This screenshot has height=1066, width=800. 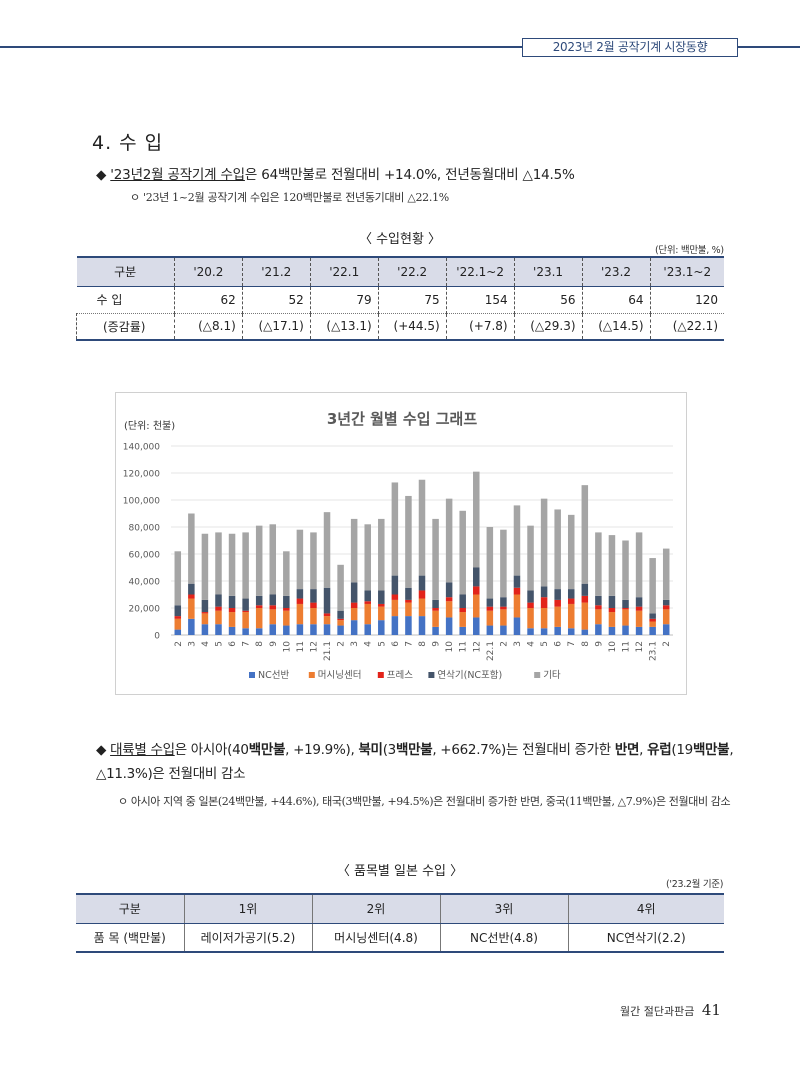 I want to click on japan-table-unit: ('23.2월 기준), so click(x=695, y=884).